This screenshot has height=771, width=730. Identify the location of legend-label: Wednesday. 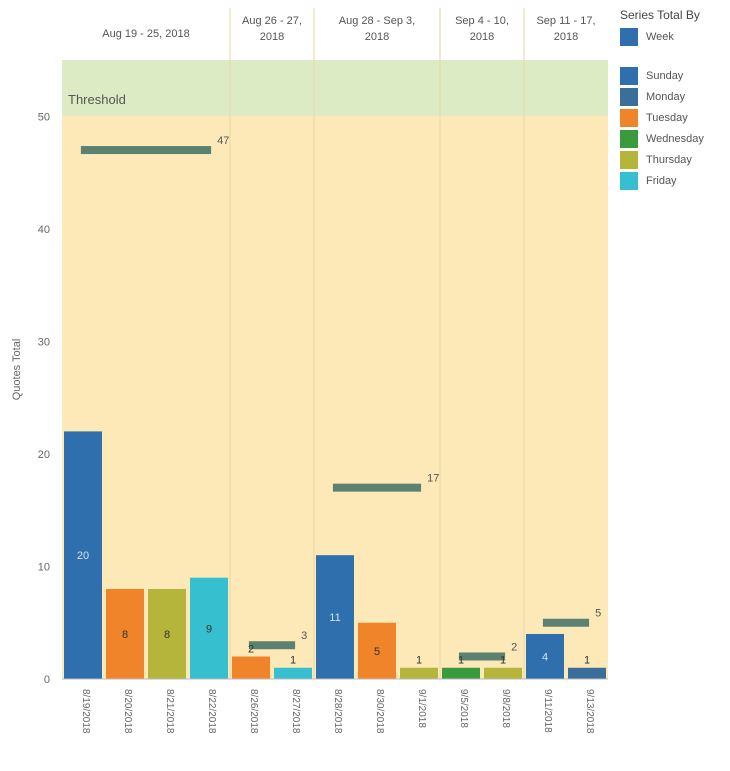
(675, 138).